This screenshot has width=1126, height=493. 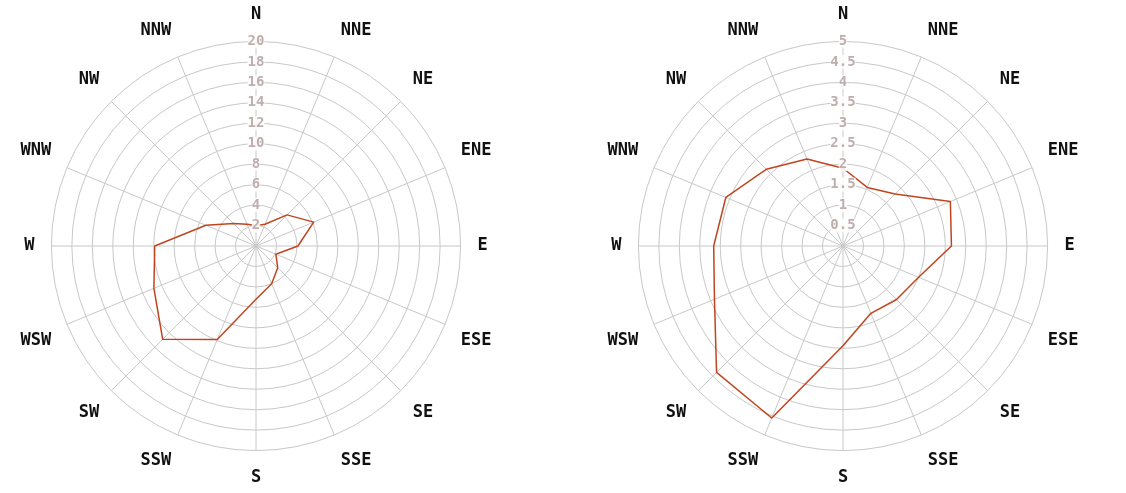 I want to click on y-tick-label: 2.5, so click(x=843, y=142).